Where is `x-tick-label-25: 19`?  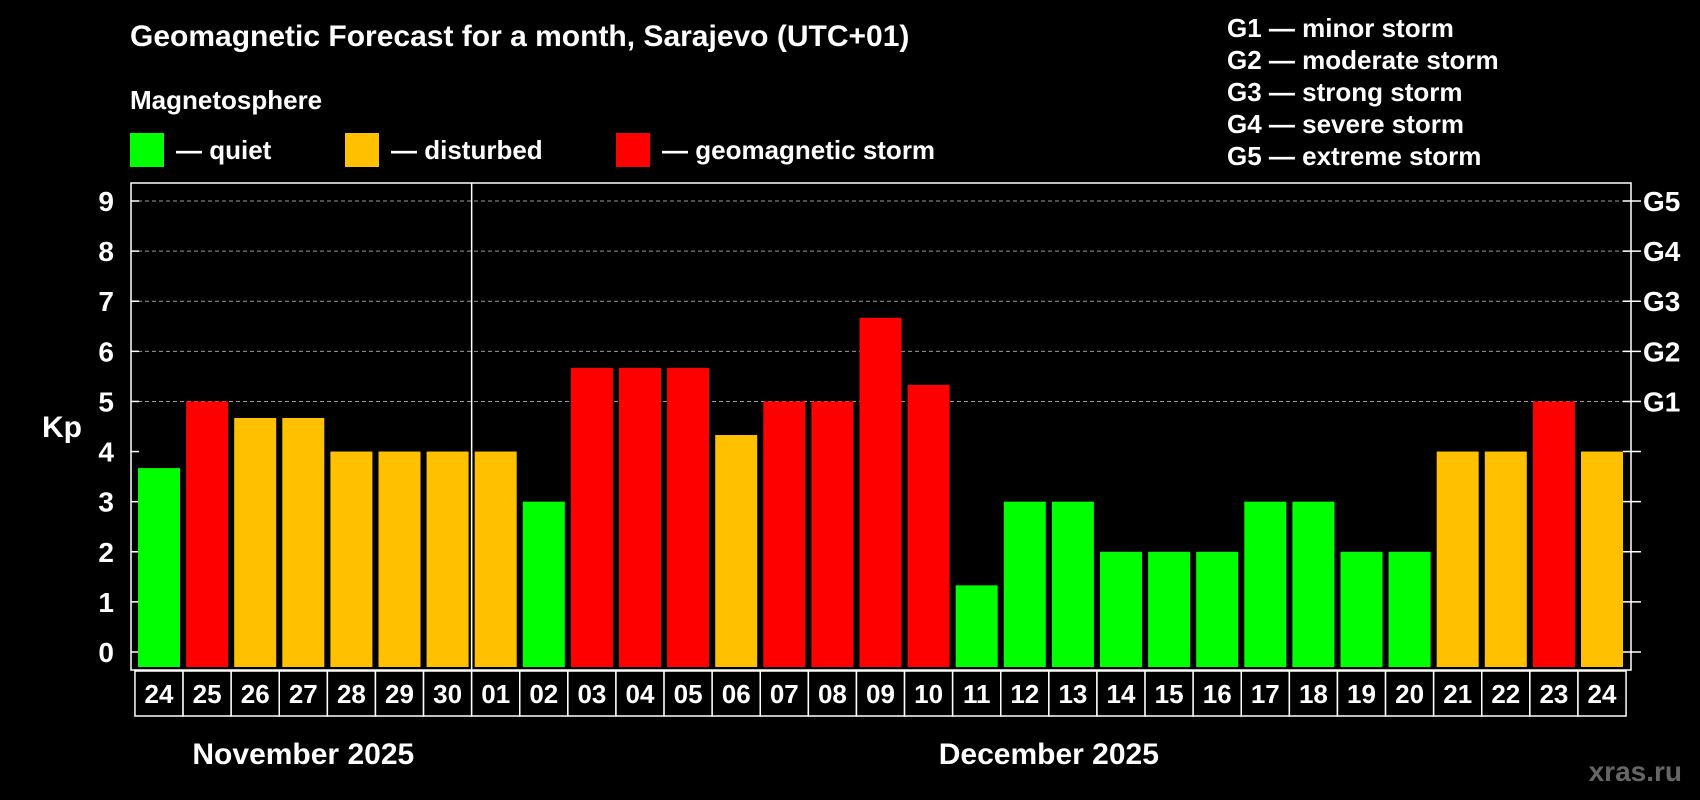 x-tick-label-25: 19 is located at coordinates (1361, 694).